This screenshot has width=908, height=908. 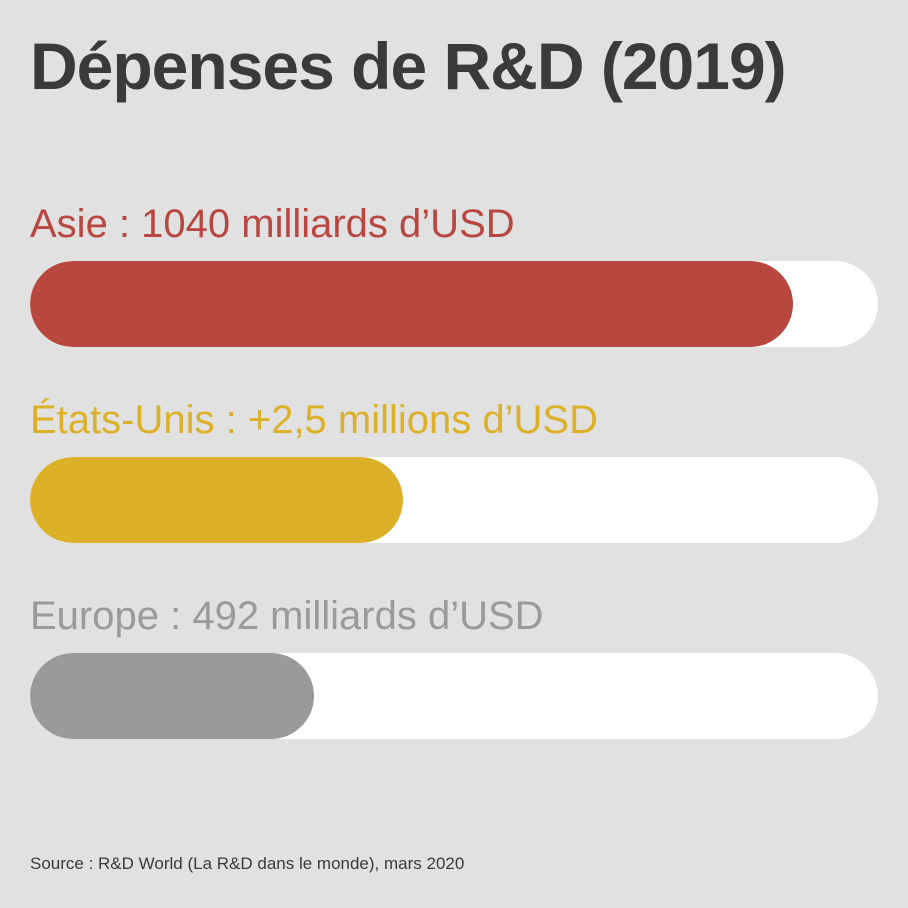 I want to click on bar-fill-europe, so click(x=172, y=695).